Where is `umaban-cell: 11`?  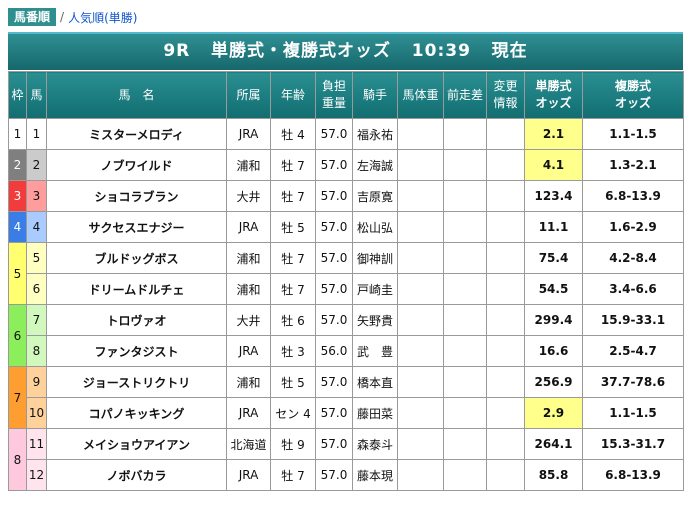
umaban-cell: 11 is located at coordinates (36, 444).